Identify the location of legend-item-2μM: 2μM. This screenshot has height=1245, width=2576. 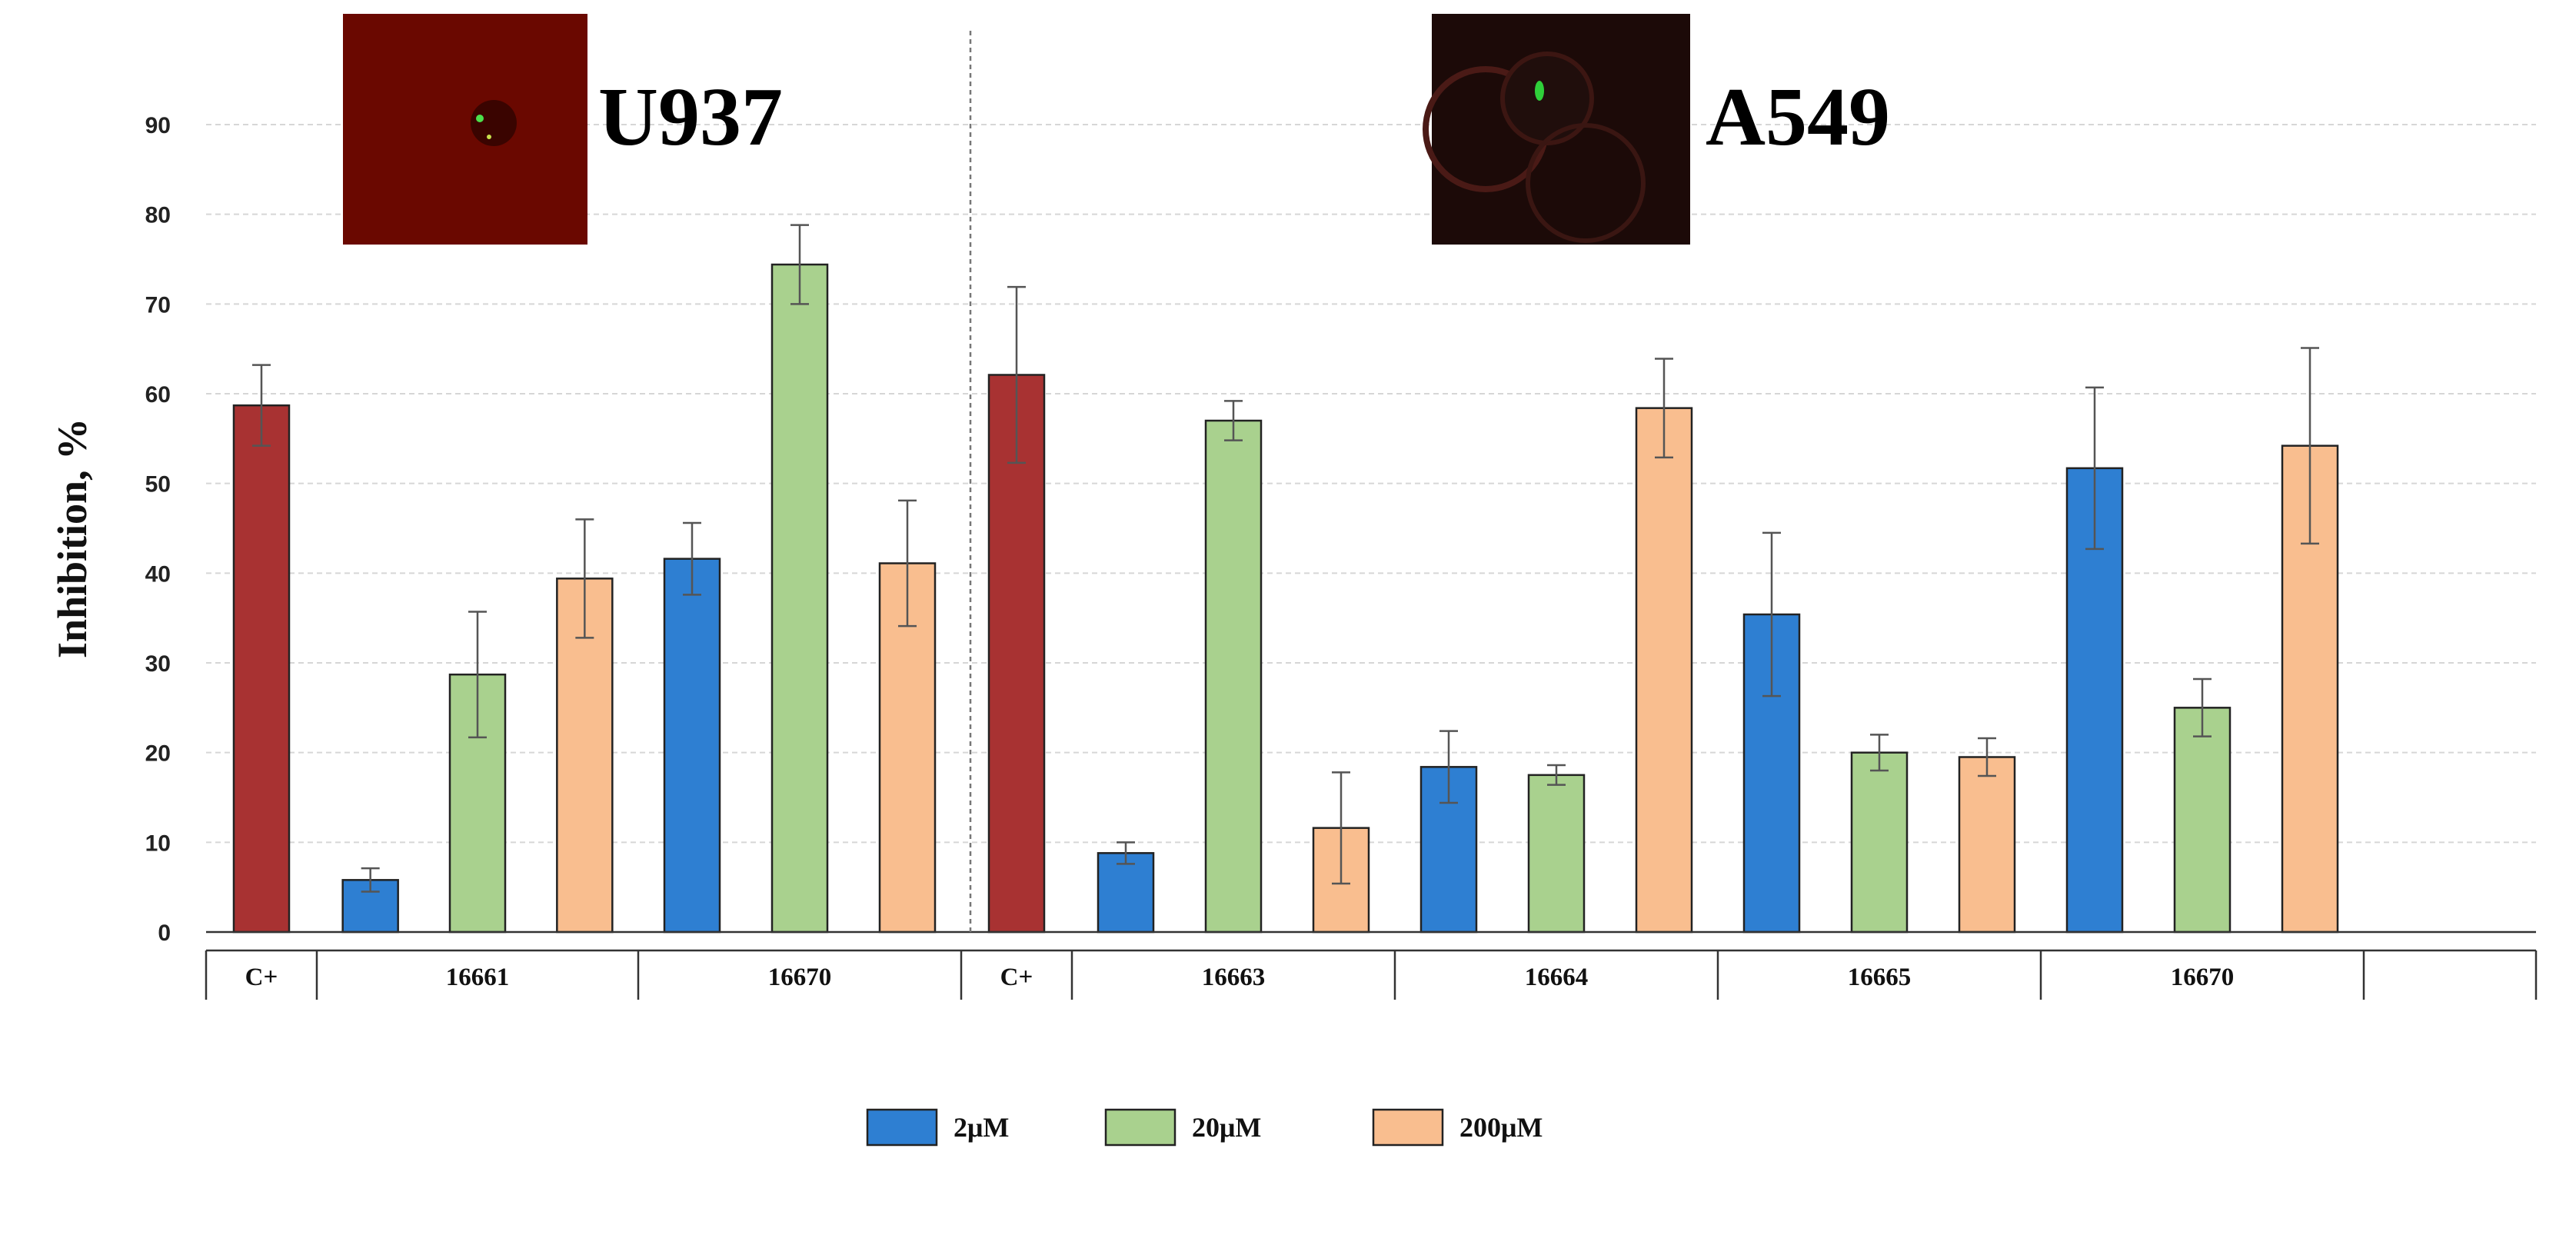
(938, 1127).